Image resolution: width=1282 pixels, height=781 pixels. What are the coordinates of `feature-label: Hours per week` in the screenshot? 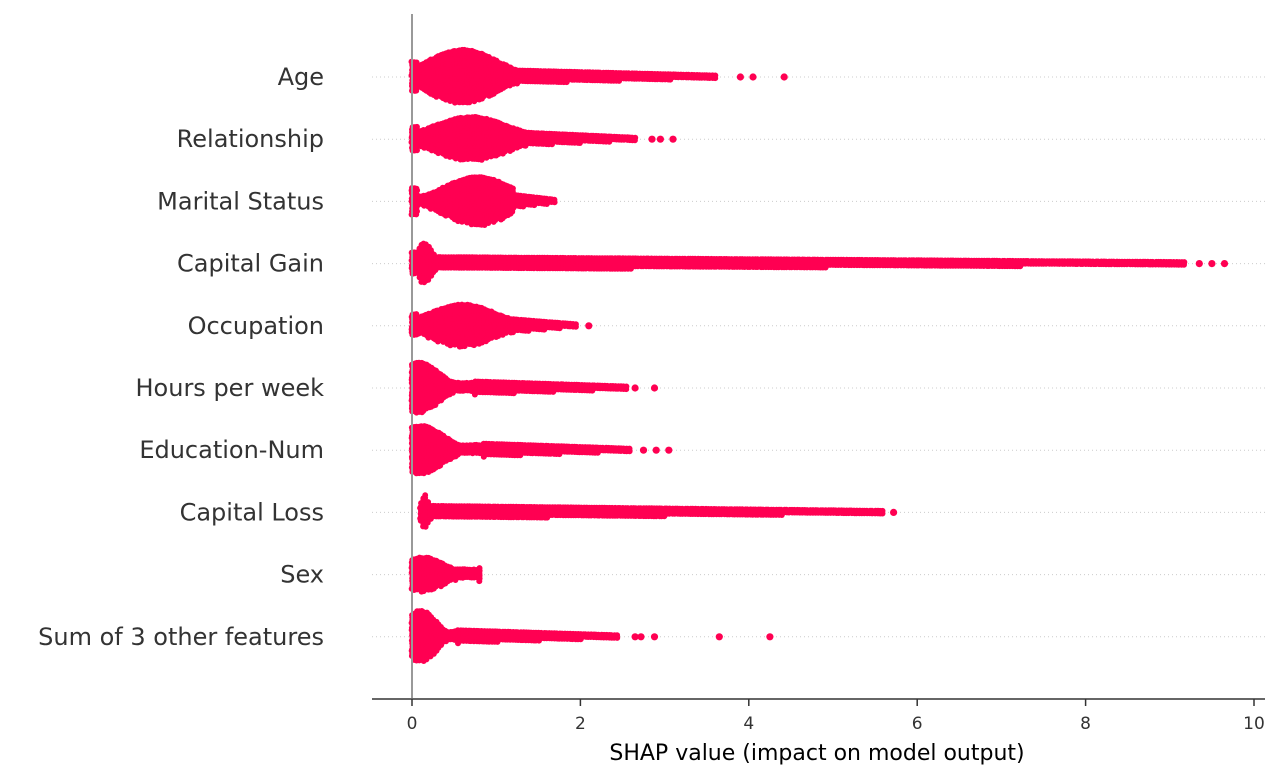 It's located at (230, 388).